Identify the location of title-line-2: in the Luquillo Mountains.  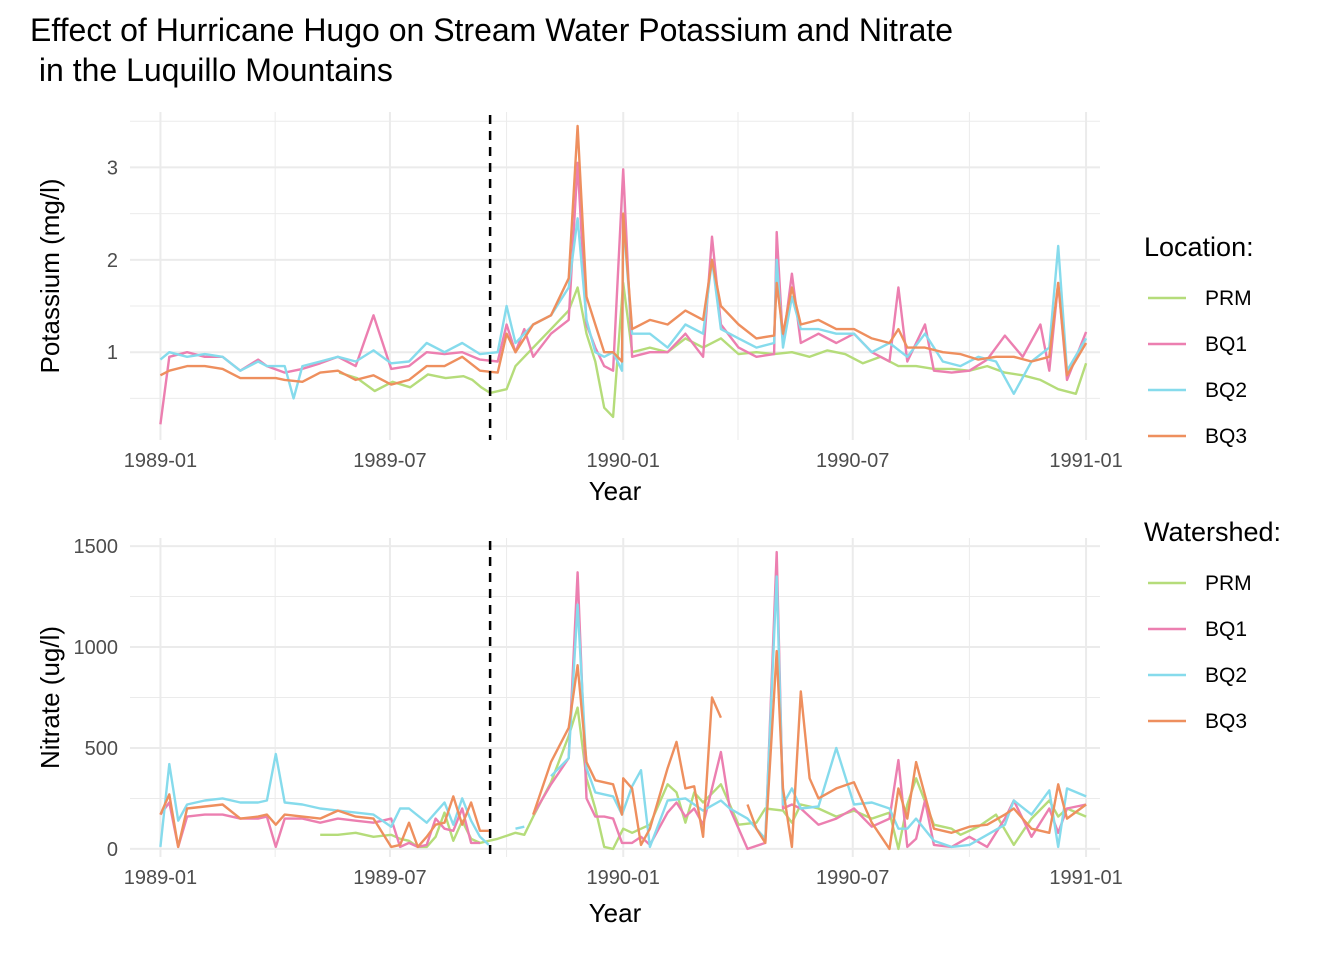
(211, 70).